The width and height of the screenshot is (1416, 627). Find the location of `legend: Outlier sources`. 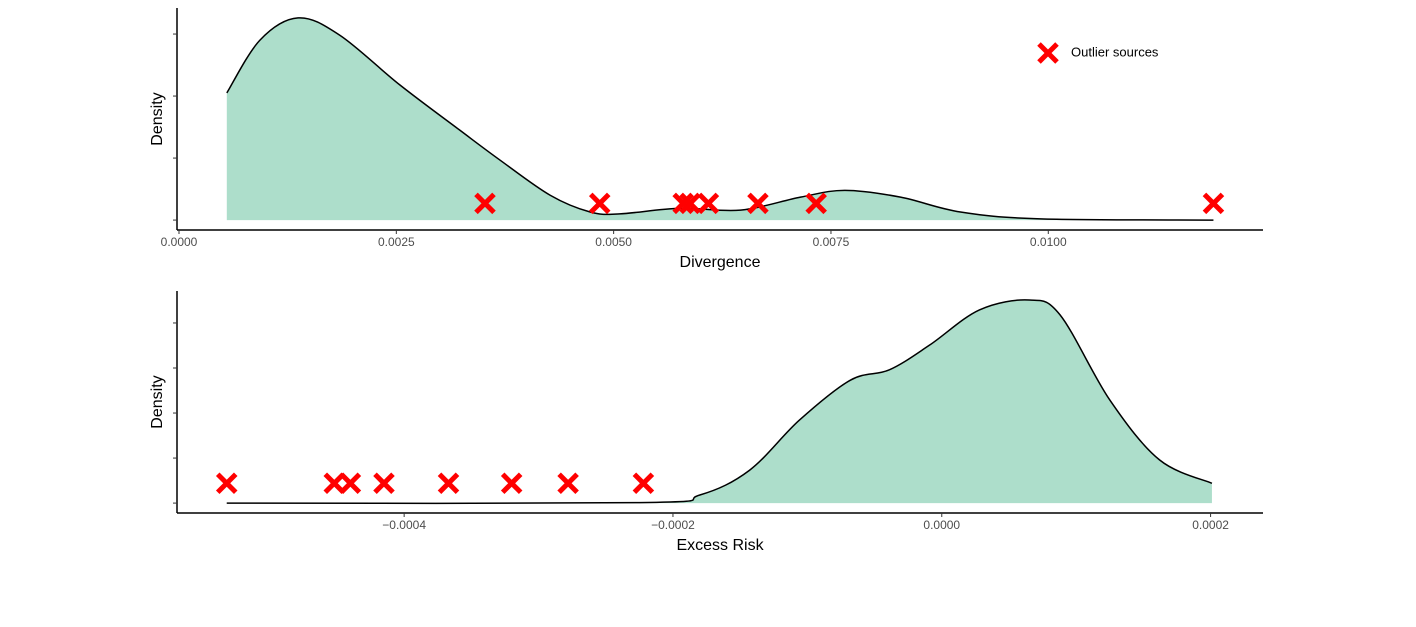

legend: Outlier sources is located at coordinates (1098, 53).